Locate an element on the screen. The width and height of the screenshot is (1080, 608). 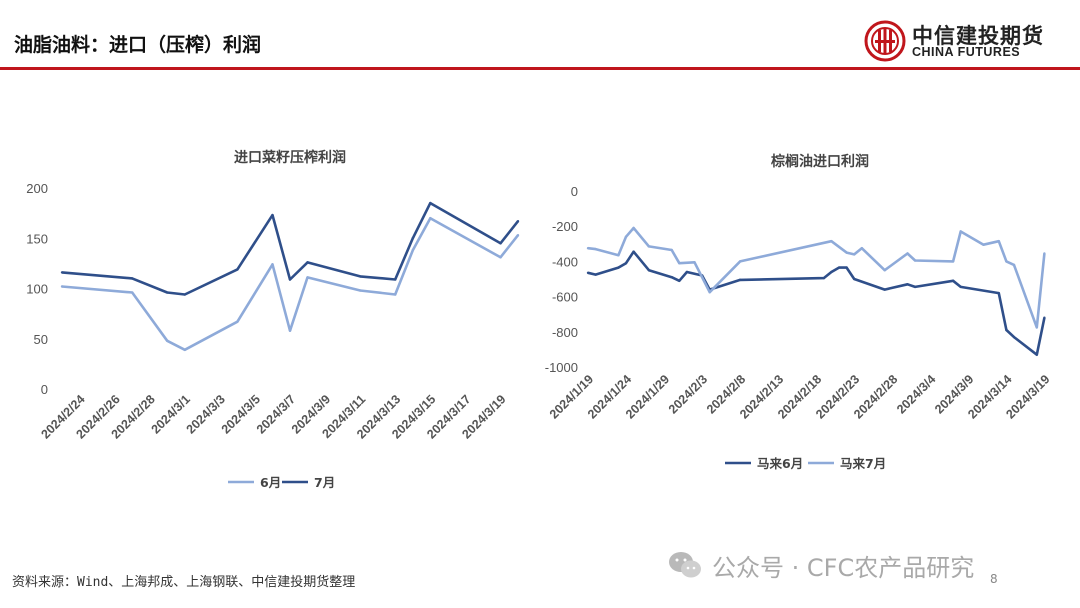
y-tick-label: -1000 is located at coordinates (561, 367).